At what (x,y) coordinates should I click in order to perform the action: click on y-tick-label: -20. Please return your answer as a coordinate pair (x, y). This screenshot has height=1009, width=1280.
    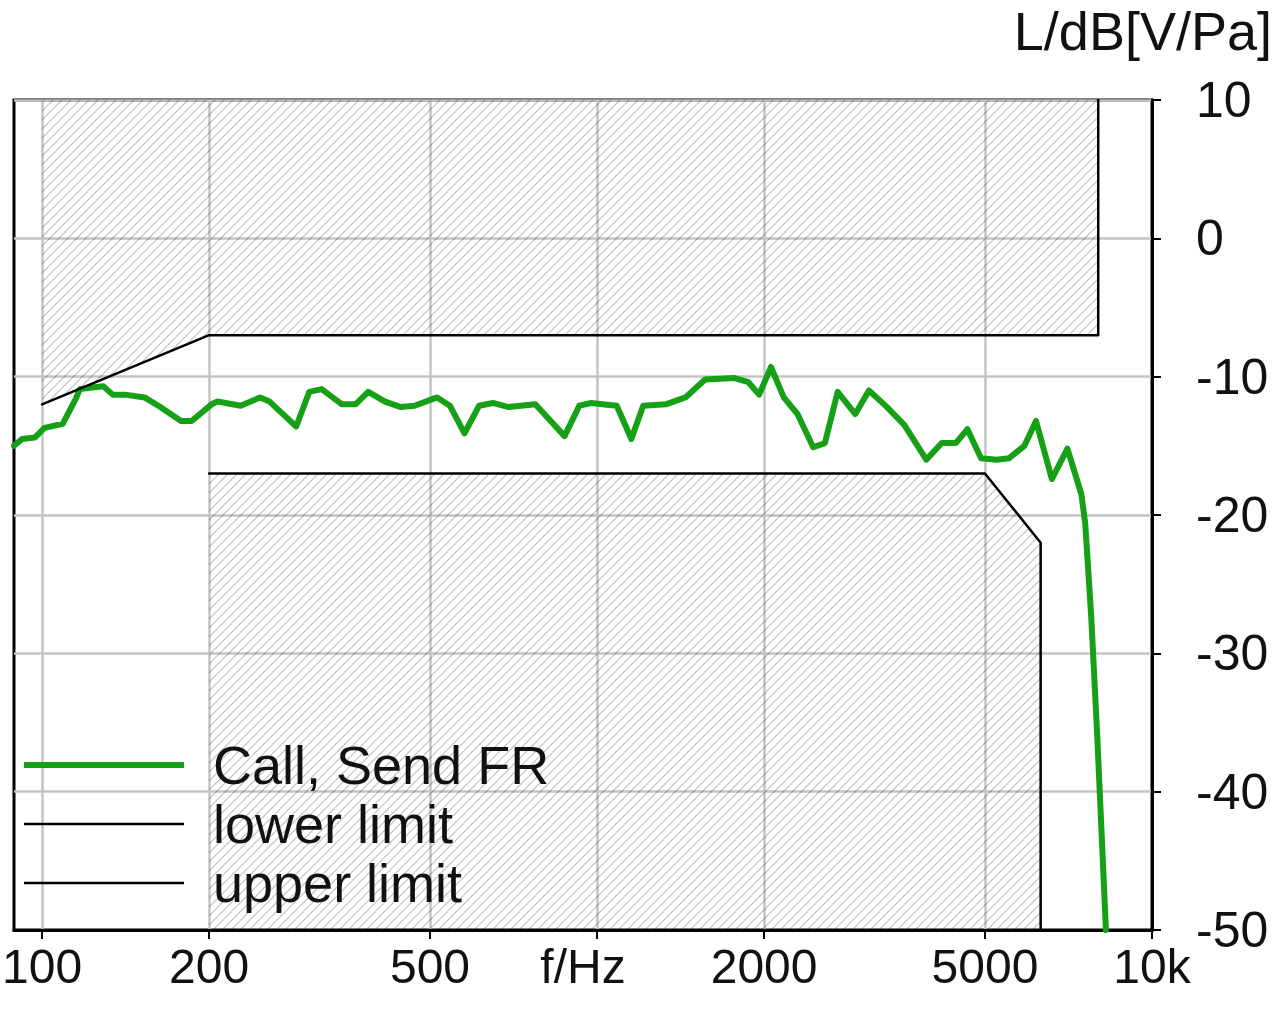
    Looking at the image, I should click on (1232, 515).